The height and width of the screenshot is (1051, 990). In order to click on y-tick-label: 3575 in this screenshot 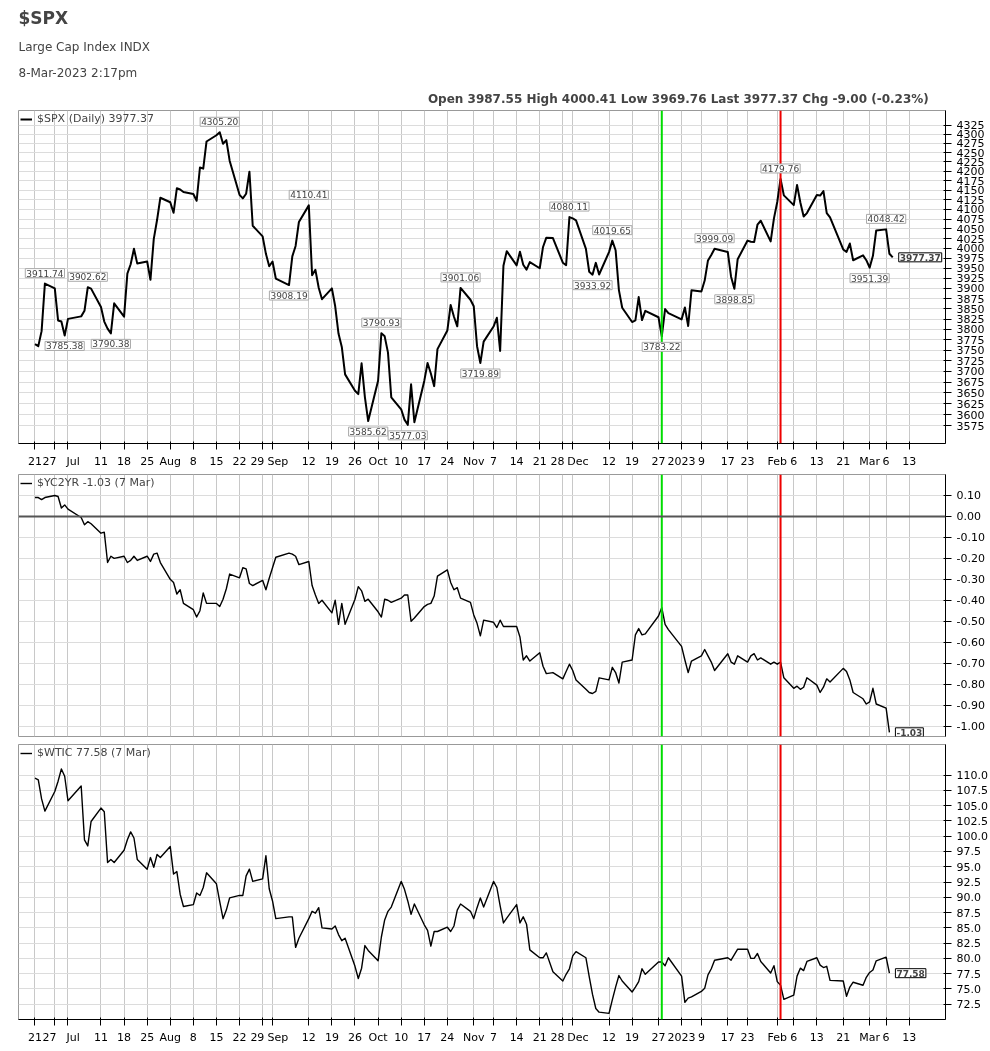, I will do `click(970, 426)`.